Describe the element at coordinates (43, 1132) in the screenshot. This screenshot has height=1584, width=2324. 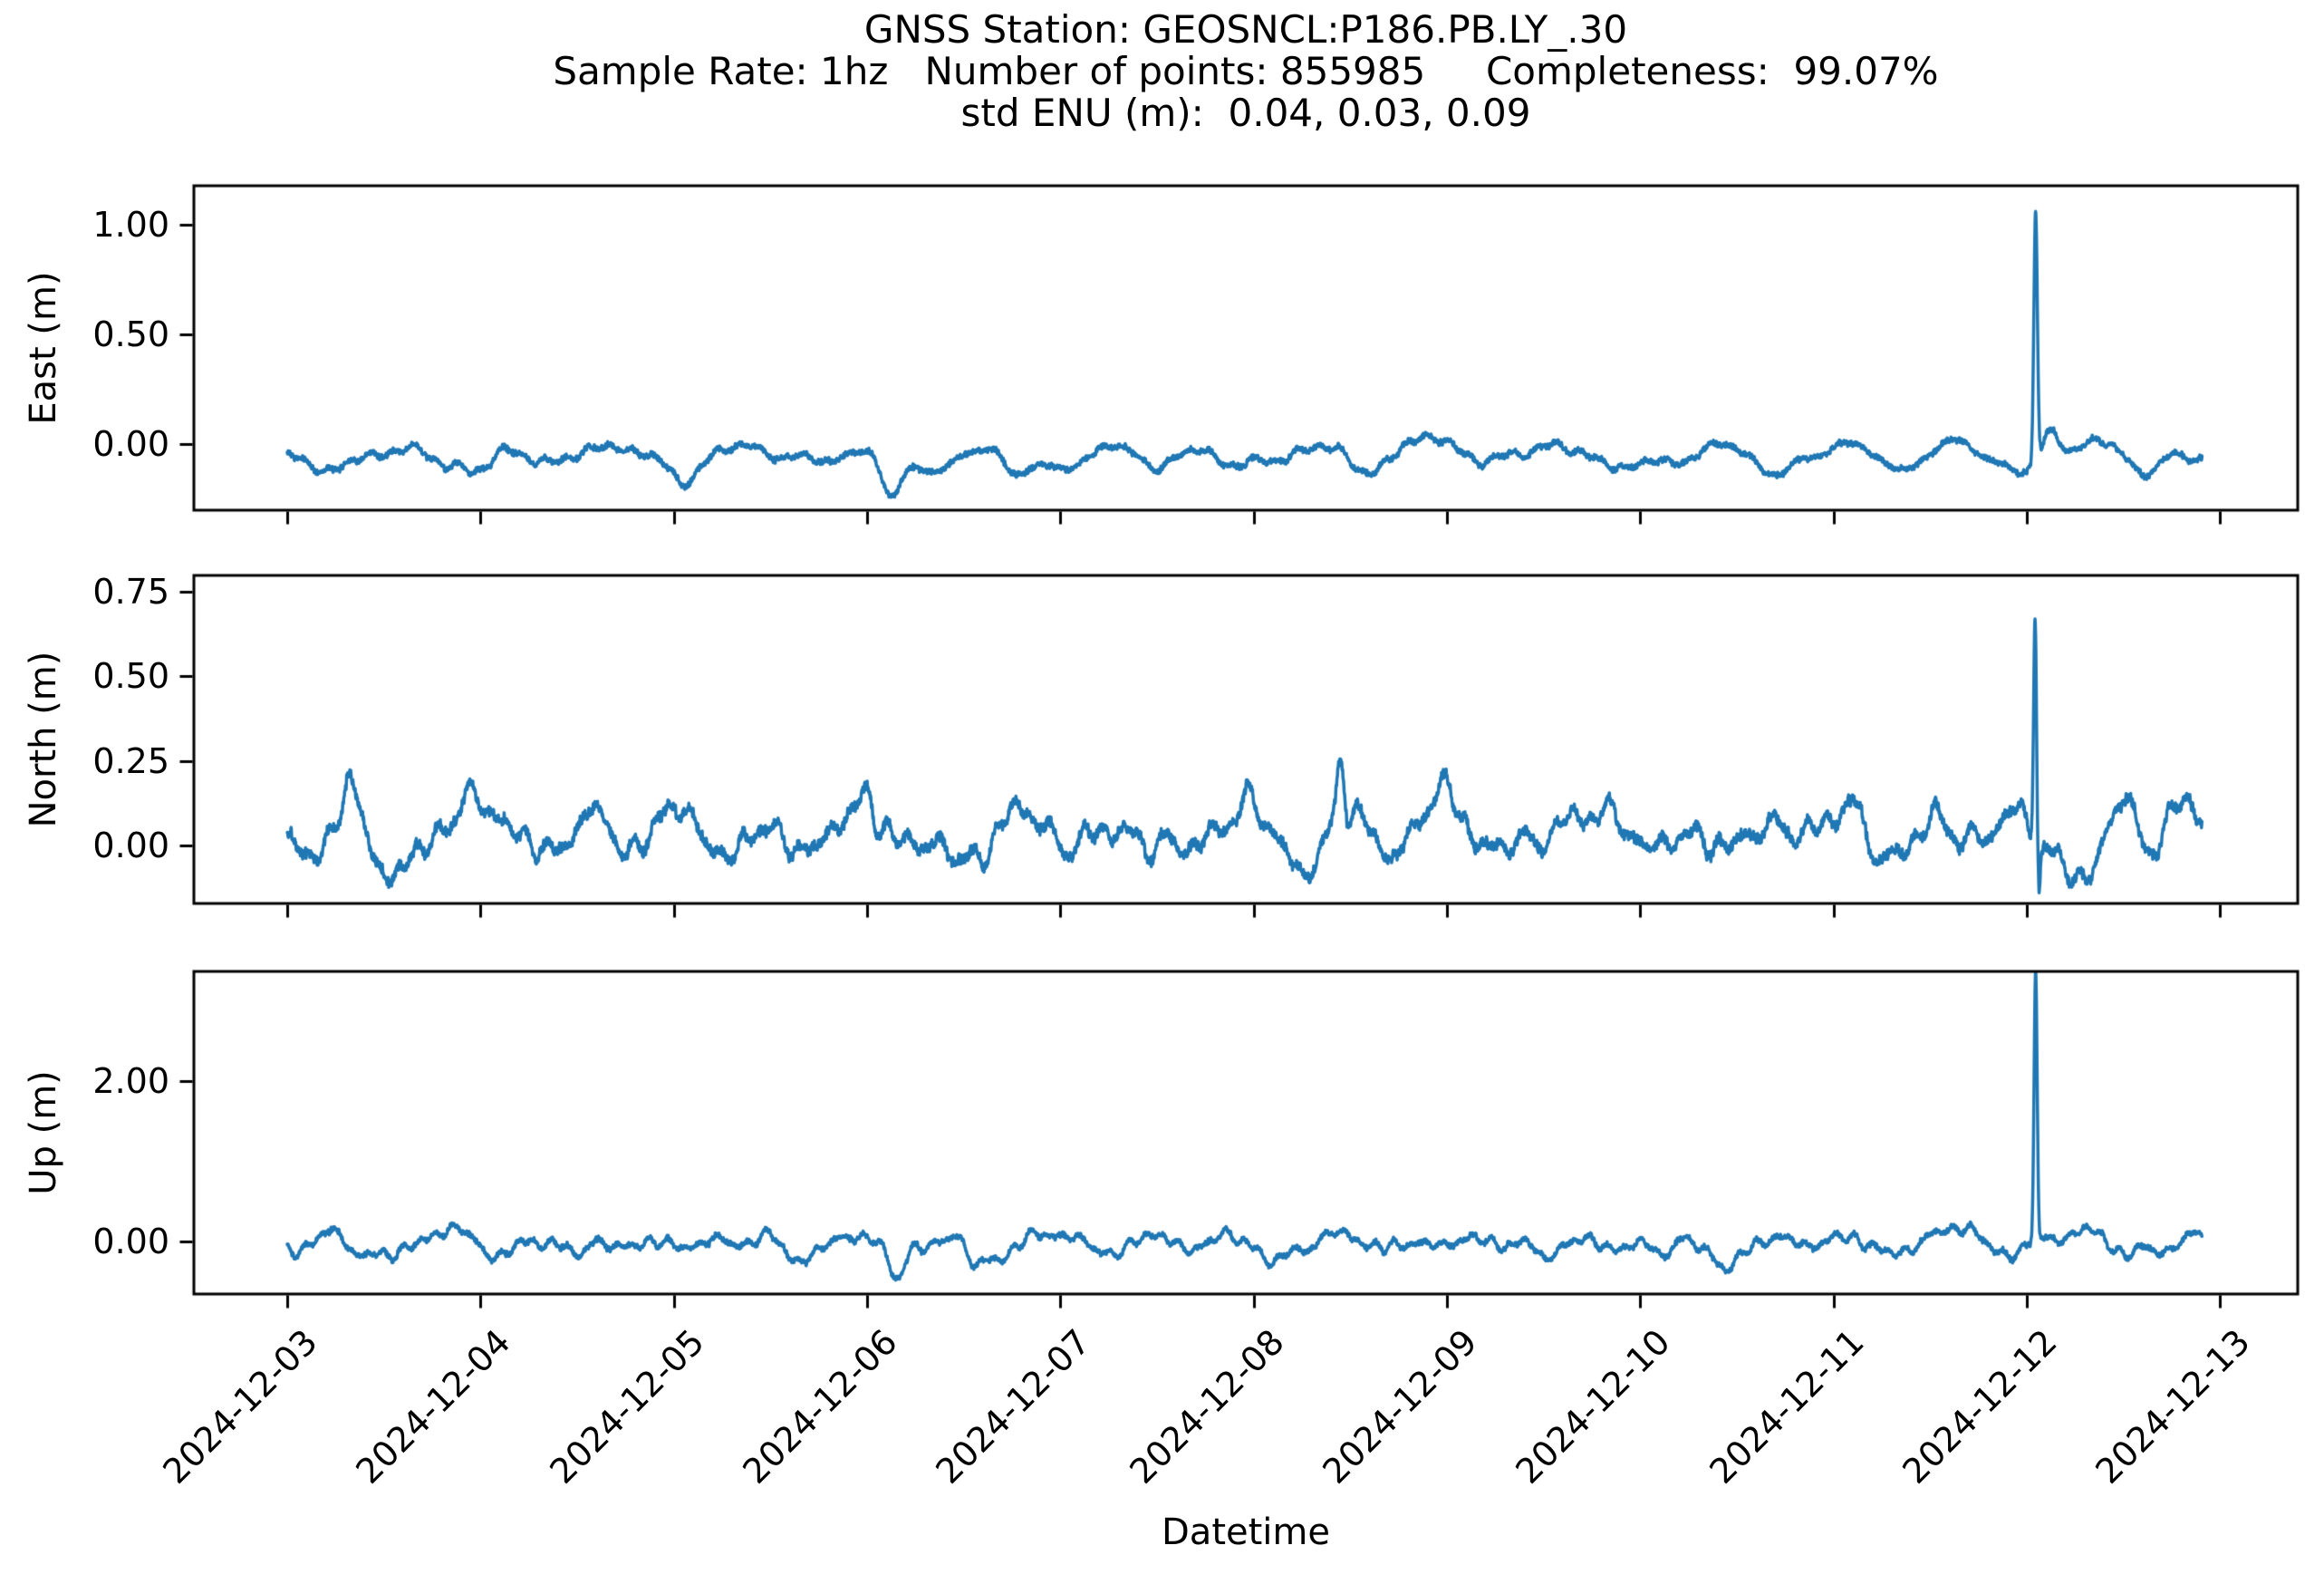
I see `y-axis-label-up: Up (m)` at that location.